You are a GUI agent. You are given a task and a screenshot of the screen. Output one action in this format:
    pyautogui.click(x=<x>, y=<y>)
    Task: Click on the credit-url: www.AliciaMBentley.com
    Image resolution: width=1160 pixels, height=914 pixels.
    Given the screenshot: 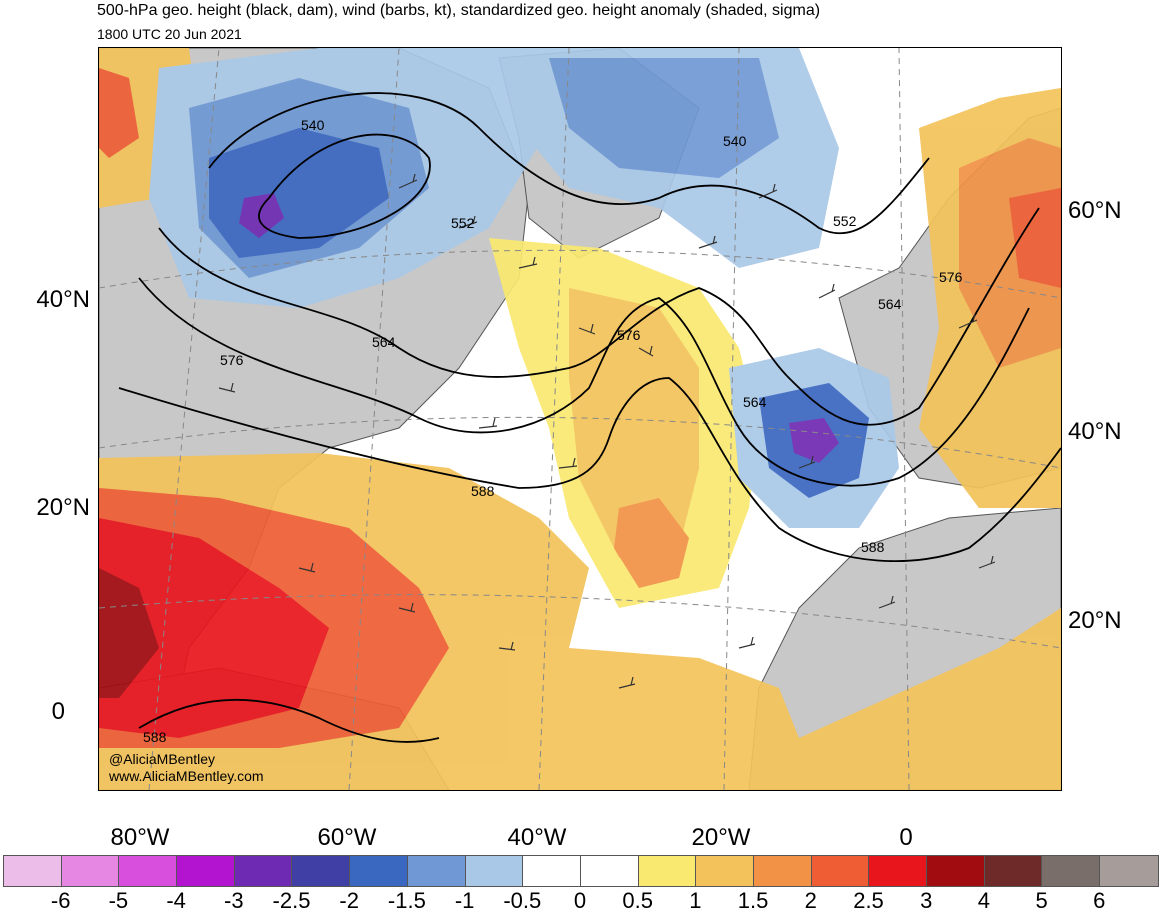 What is the action you would take?
    pyautogui.click(x=186, y=776)
    